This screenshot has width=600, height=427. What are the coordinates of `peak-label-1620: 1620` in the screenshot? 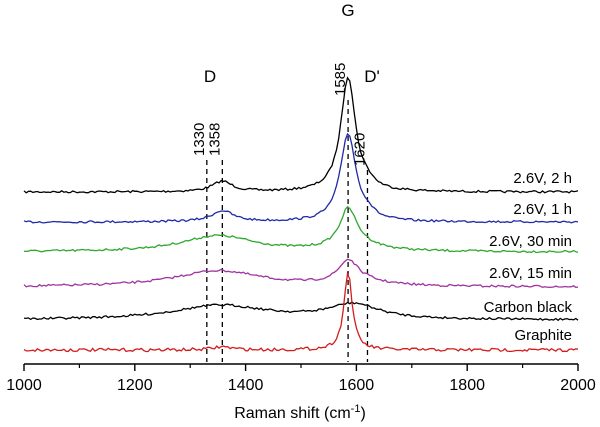 It's located at (359, 149).